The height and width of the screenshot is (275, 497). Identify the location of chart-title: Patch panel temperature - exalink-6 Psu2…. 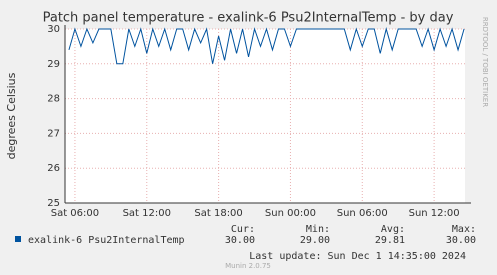
(248, 18).